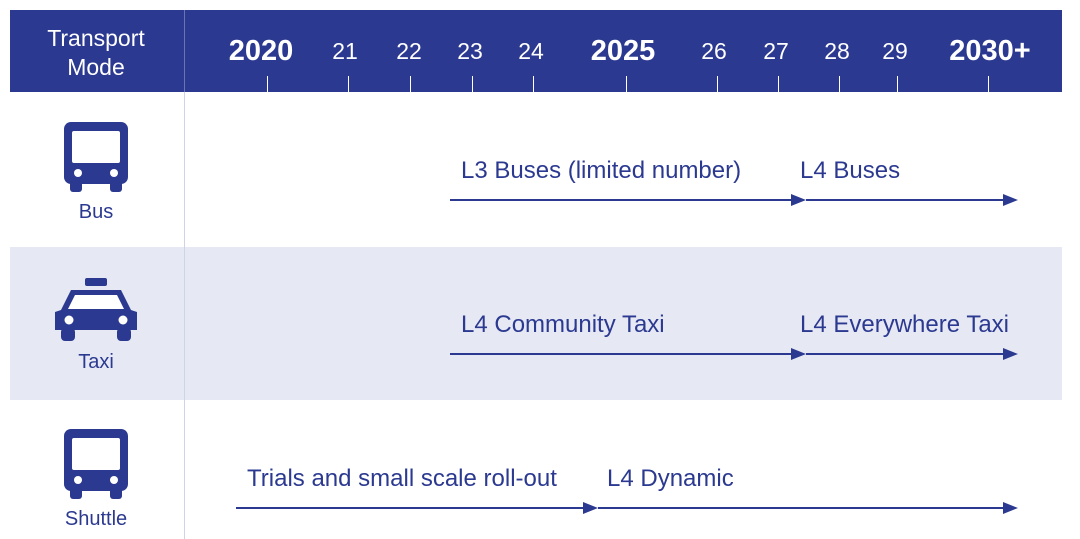 This screenshot has width=1080, height=539. What do you see at coordinates (601, 170) in the screenshot?
I see `segment-label: L3 Buses (limited number)` at bounding box center [601, 170].